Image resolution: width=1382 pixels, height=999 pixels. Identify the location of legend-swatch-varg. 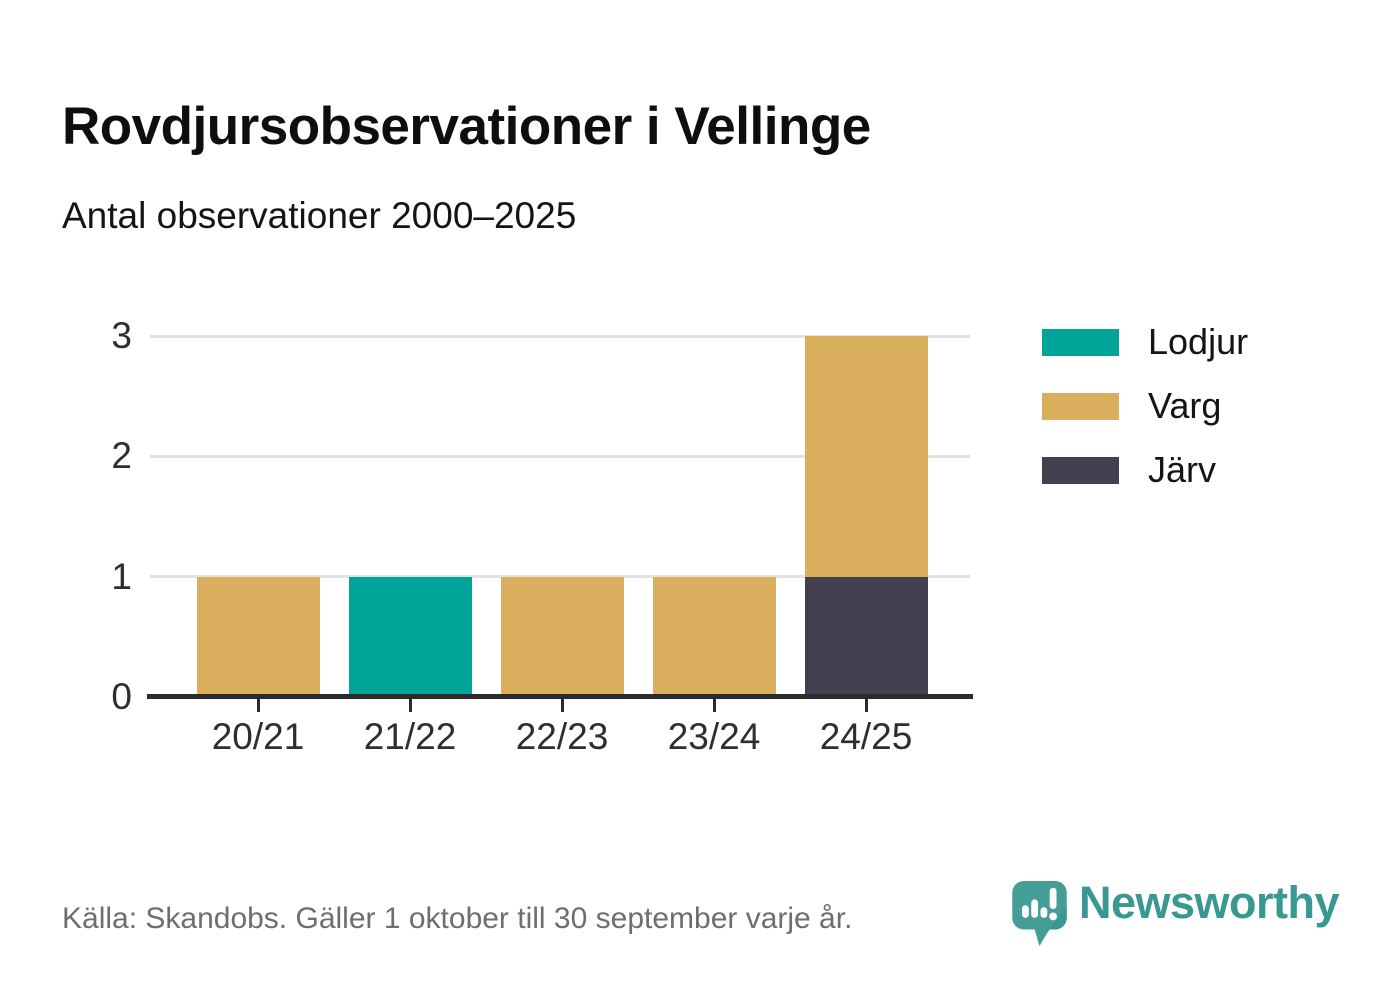
(1080, 406).